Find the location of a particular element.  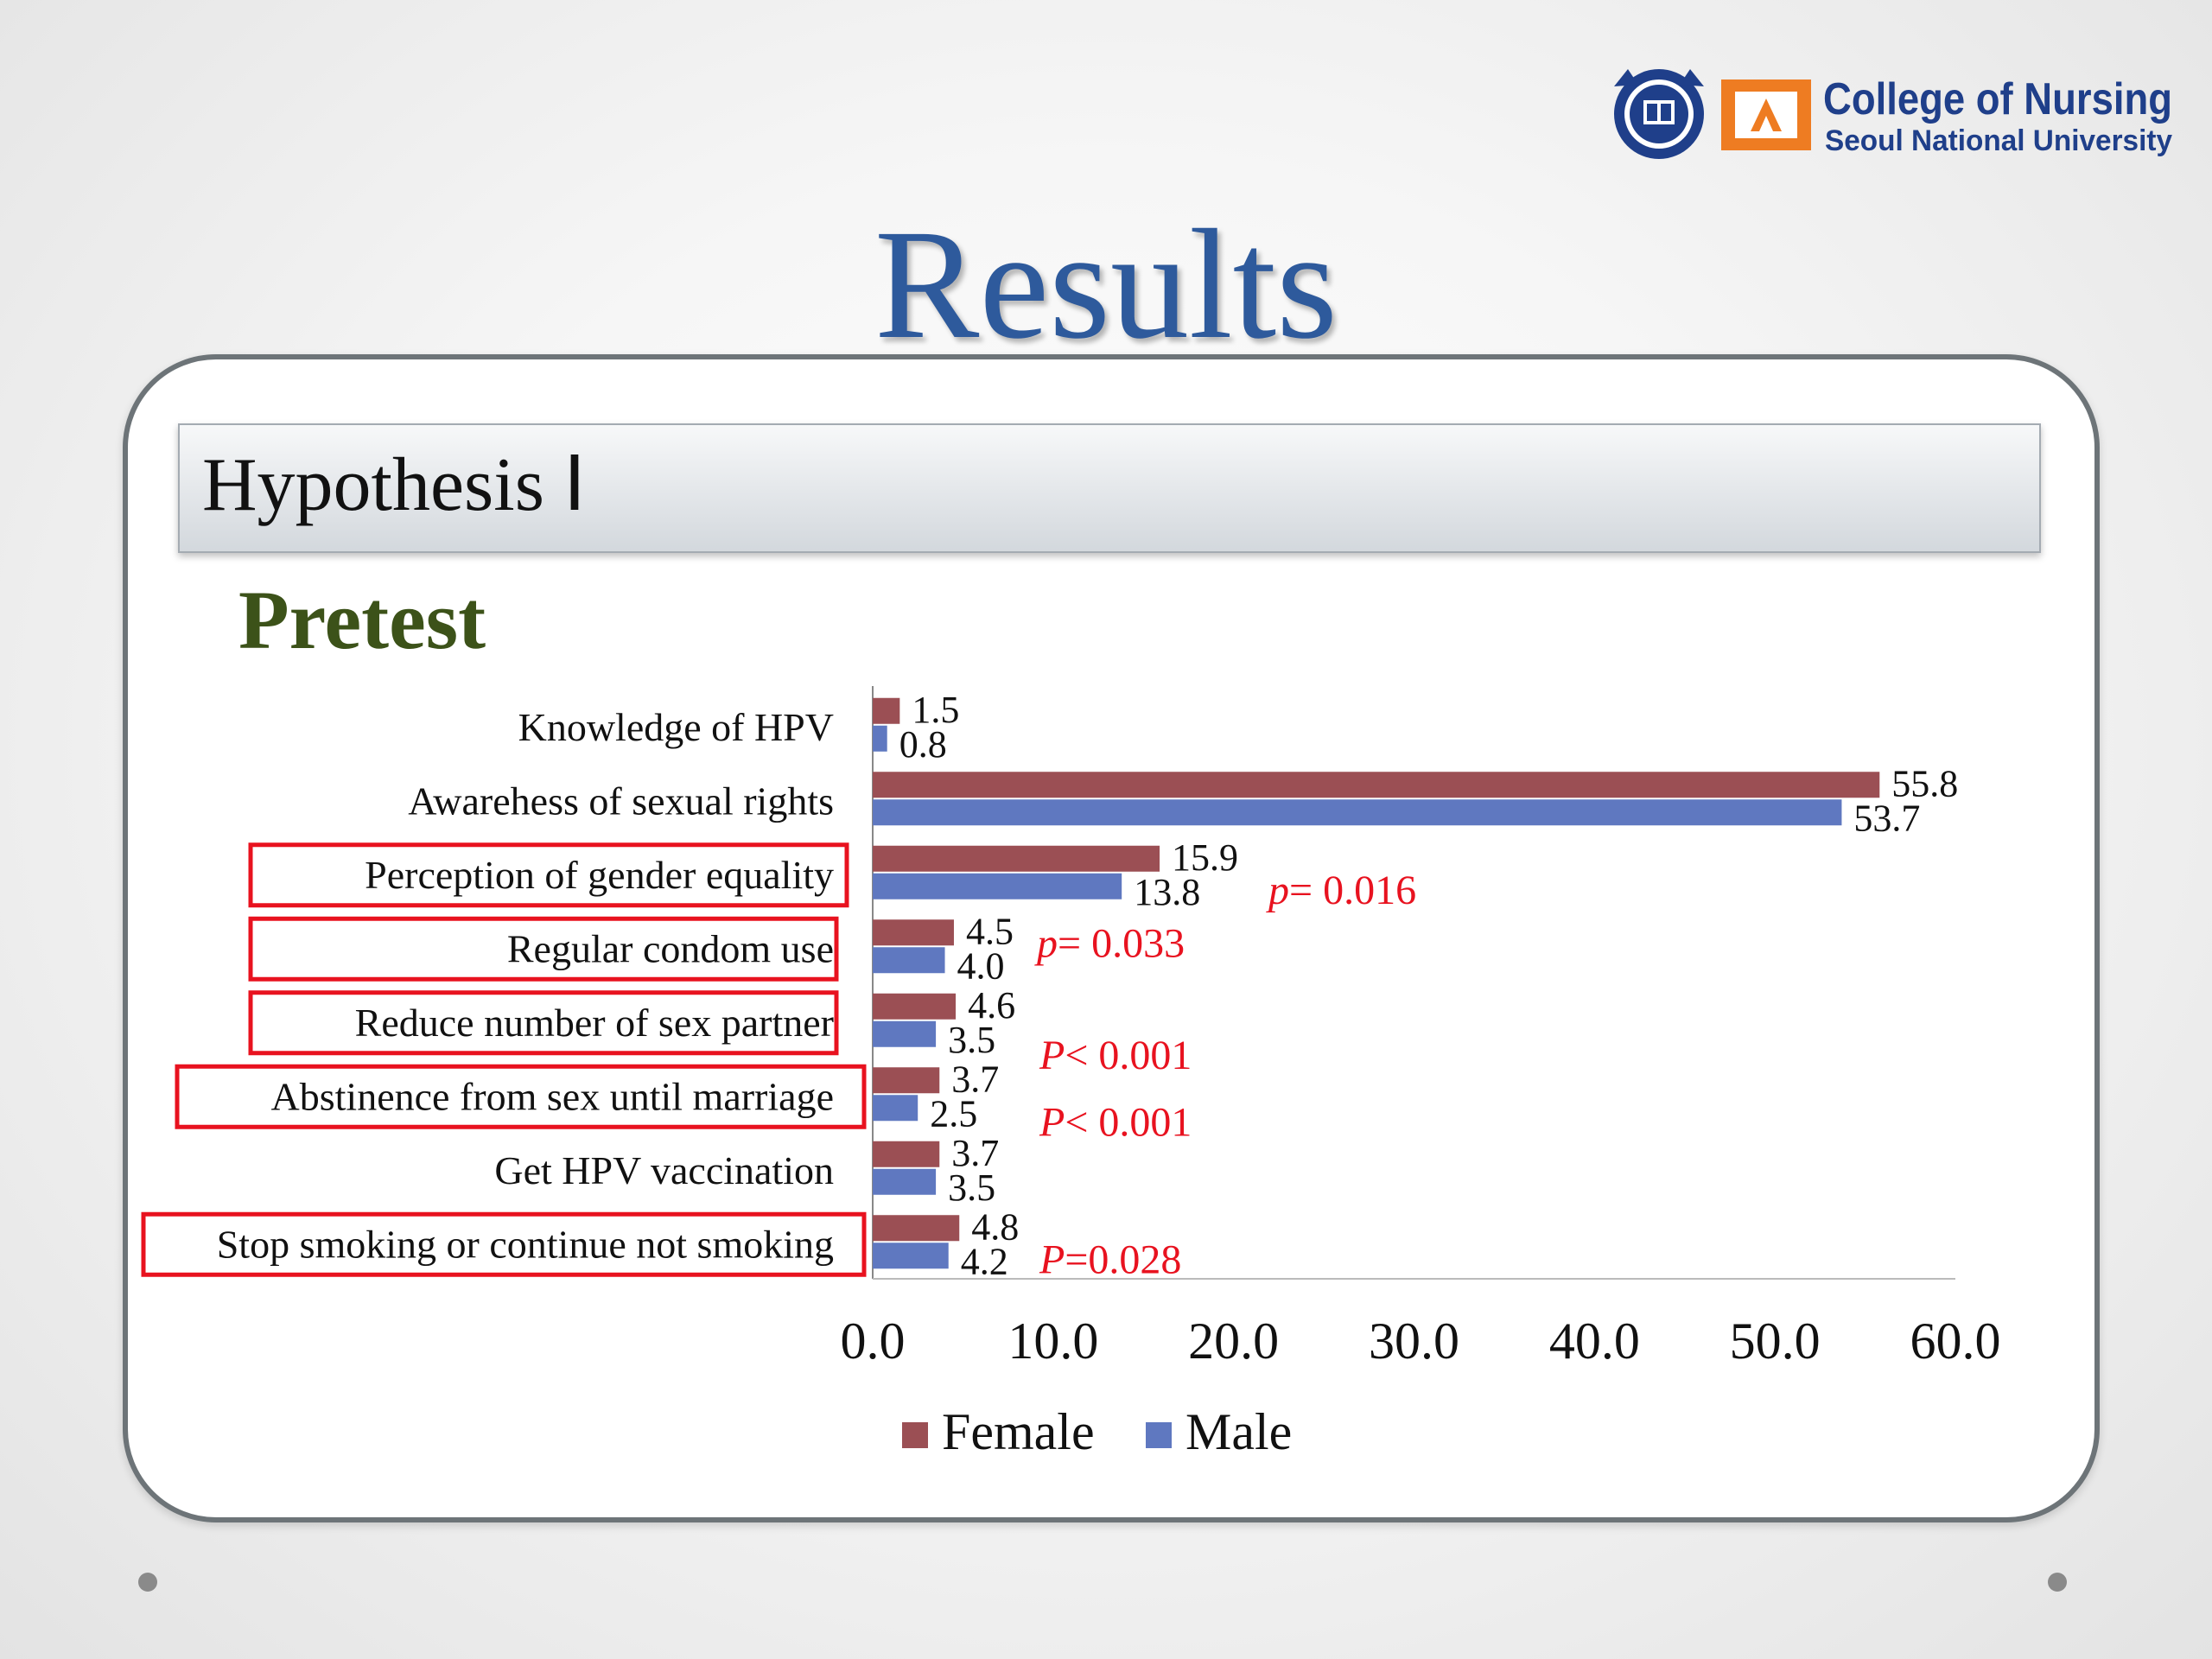

university-seal-icon is located at coordinates (1659, 114).